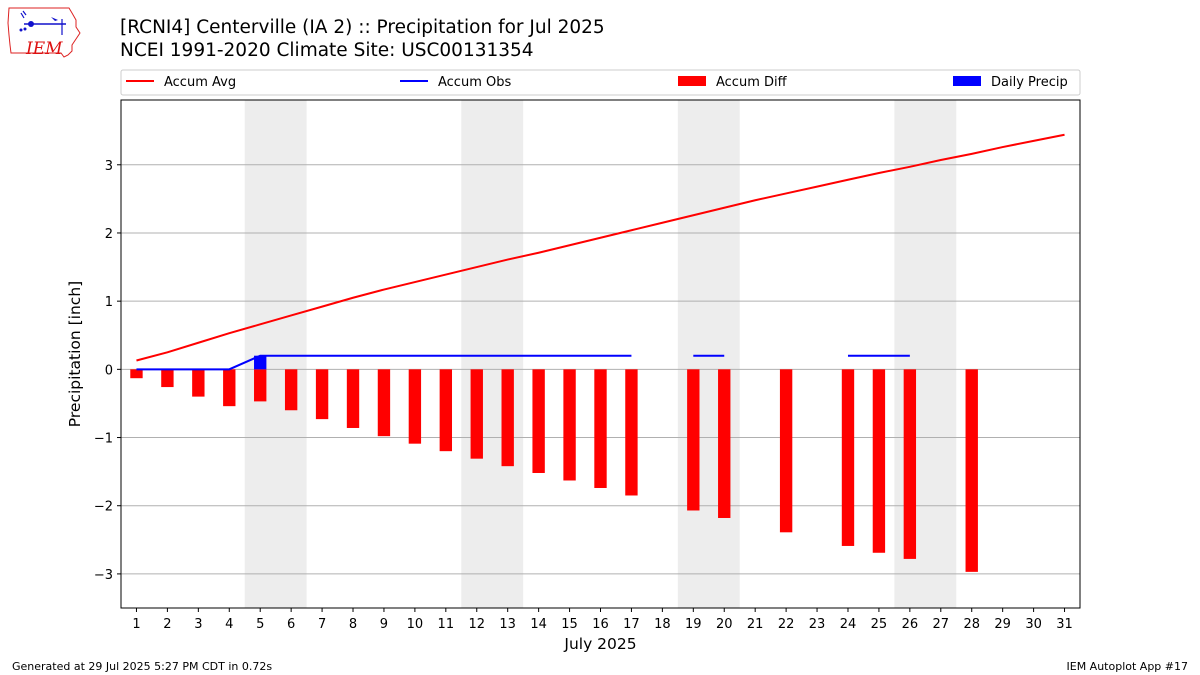  What do you see at coordinates (910, 624) in the screenshot?
I see `x-tick-label: 26` at bounding box center [910, 624].